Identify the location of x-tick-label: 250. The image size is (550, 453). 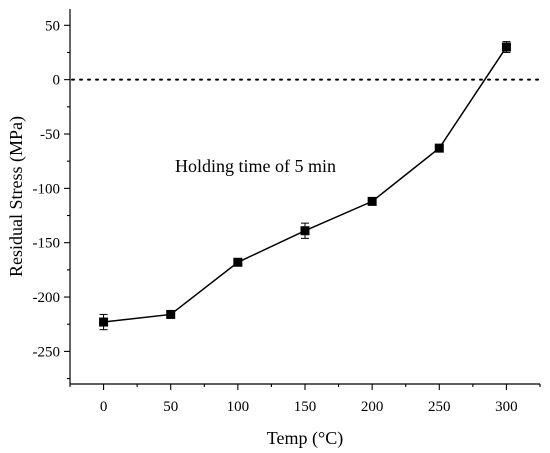
(439, 407).